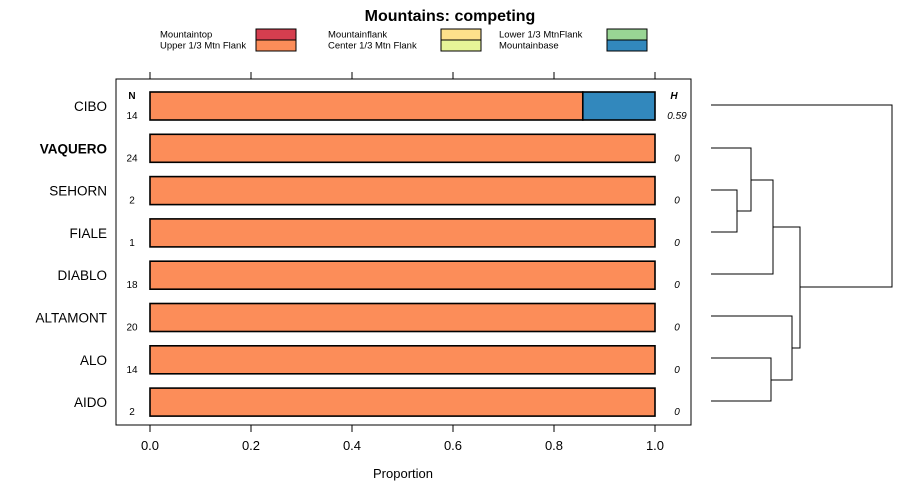 The height and width of the screenshot is (500, 900). What do you see at coordinates (132, 243) in the screenshot?
I see `n-value: 1` at bounding box center [132, 243].